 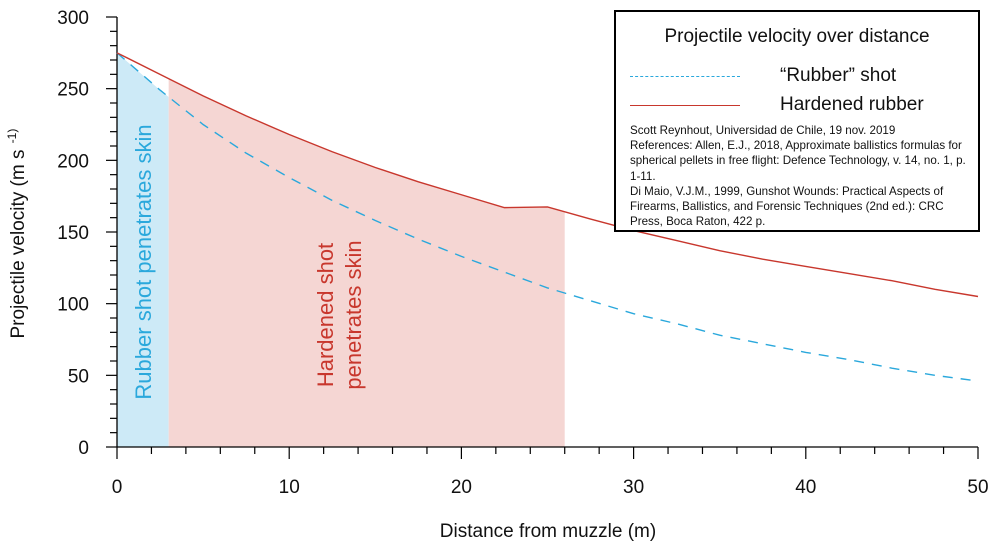 What do you see at coordinates (461, 487) in the screenshot?
I see `x-tick-label: 20` at bounding box center [461, 487].